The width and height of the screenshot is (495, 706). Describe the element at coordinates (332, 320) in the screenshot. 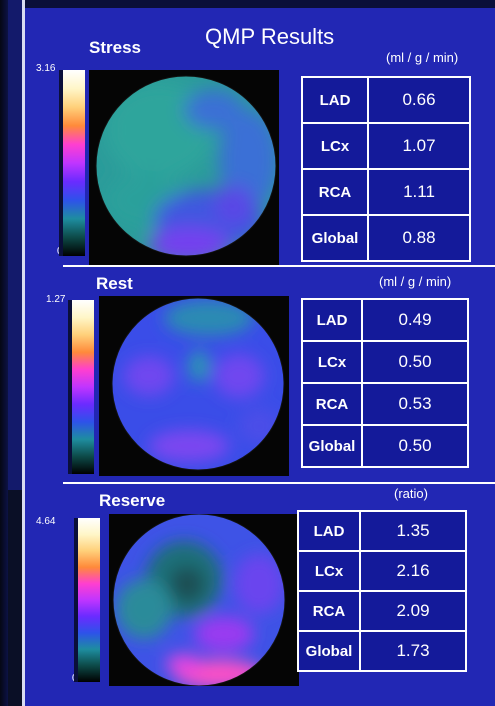

I see `rest-lad-label: LAD` at that location.